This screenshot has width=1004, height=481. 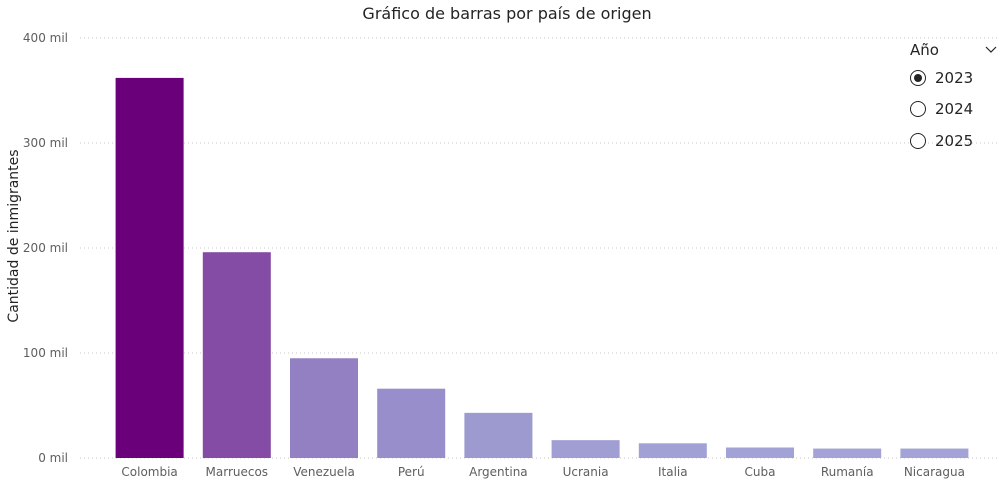 I want to click on x-tick-label: Perú, so click(x=411, y=472).